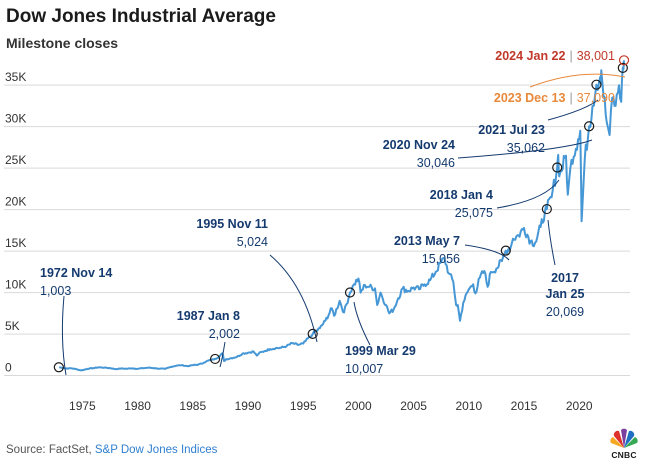 The height and width of the screenshot is (469, 647). Describe the element at coordinates (427, 241) in the screenshot. I see `milestone-date: 2013 May 7` at that location.